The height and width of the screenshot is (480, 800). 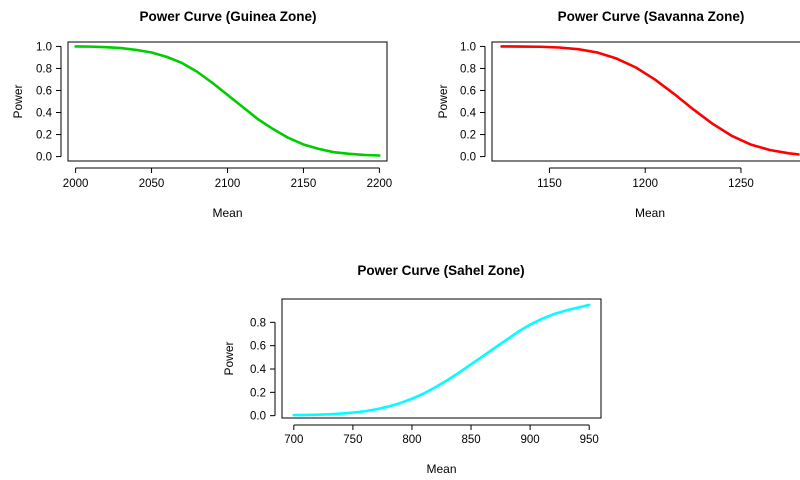 I want to click on x-tick-label: 850, so click(x=470, y=440).